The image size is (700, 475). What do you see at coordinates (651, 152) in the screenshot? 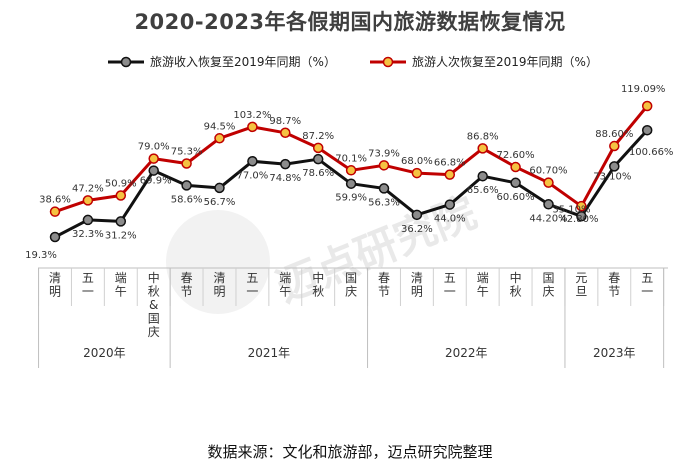
I see `data-label: 100.66%` at bounding box center [651, 152].